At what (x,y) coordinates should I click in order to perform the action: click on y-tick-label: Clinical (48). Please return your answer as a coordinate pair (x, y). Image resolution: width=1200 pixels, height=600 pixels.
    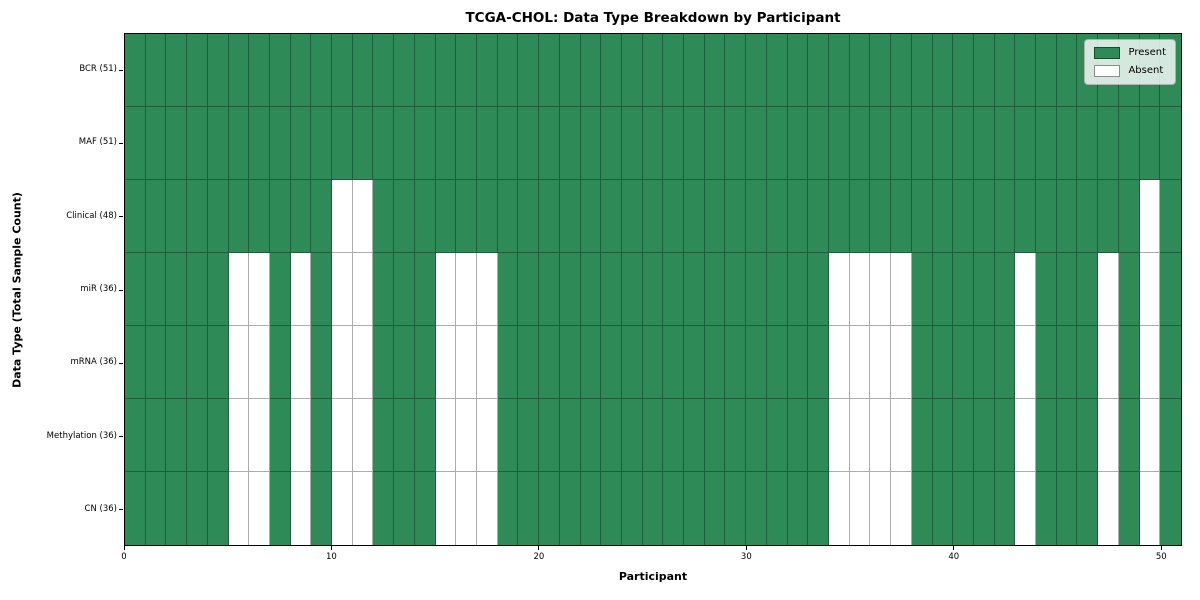
    Looking at the image, I should click on (91, 215).